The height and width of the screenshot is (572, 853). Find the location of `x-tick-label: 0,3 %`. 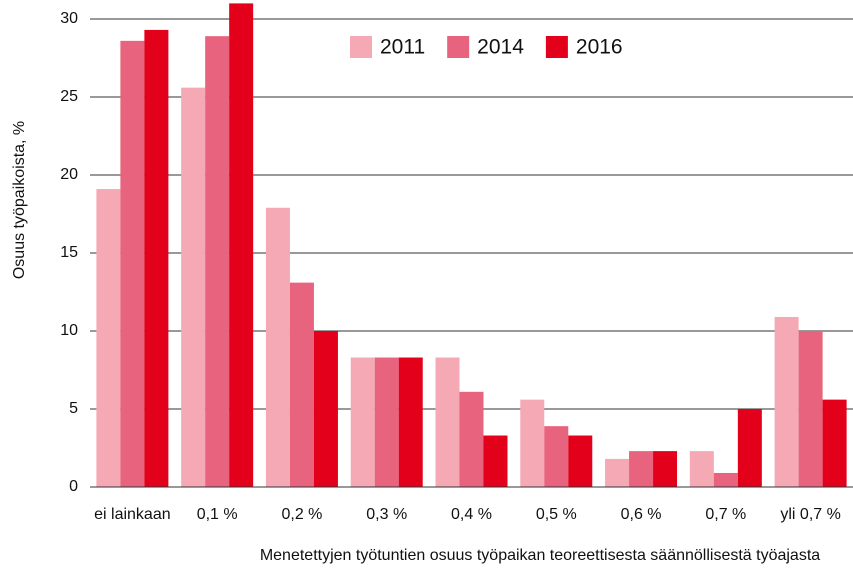

x-tick-label: 0,3 % is located at coordinates (386, 514).